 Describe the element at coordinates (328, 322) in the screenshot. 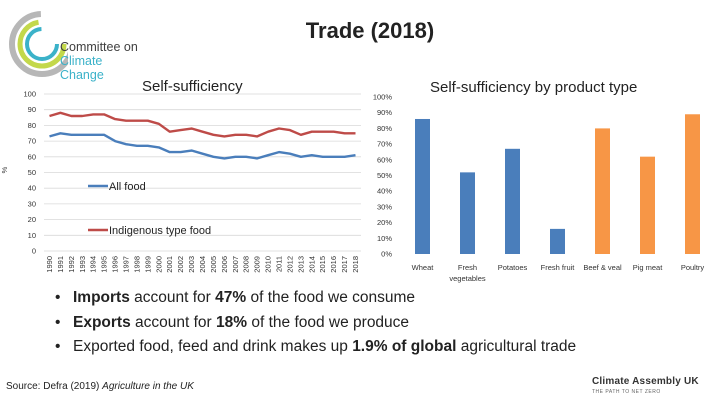

I see `bullet-text-post: of the food we produce` at that location.